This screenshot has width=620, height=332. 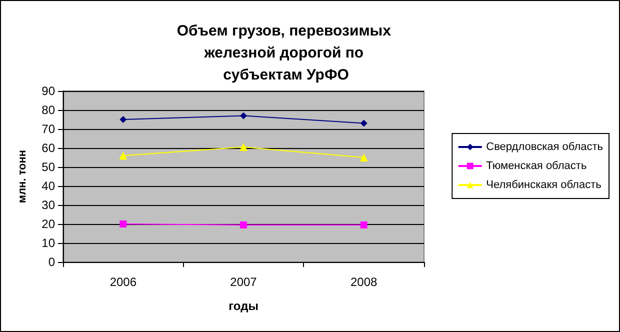 What do you see at coordinates (49, 243) in the screenshot?
I see `y-tick-label: 10` at bounding box center [49, 243].